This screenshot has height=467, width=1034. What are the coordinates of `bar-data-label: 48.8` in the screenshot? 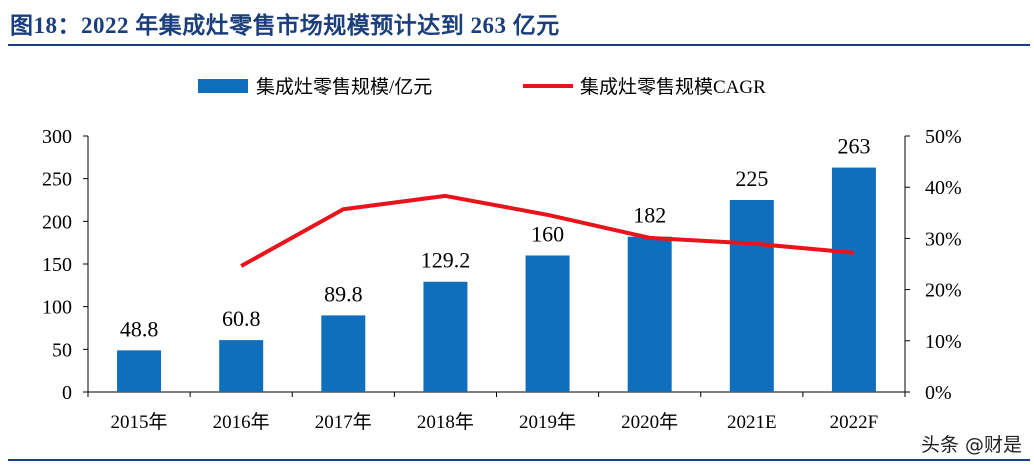 It's located at (139, 328).